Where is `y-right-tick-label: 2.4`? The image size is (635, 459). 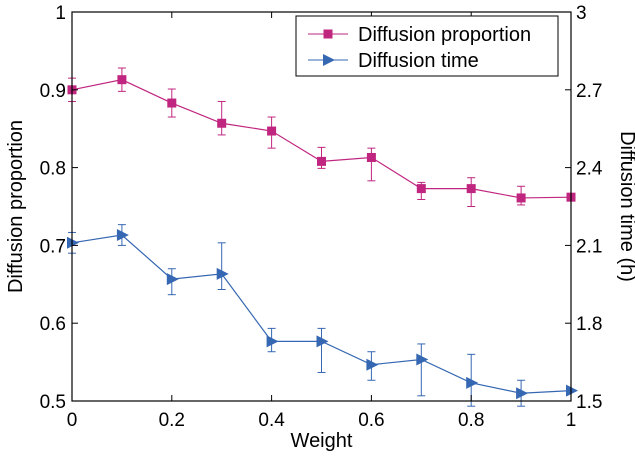 y-right-tick-label: 2.4 is located at coordinates (589, 169).